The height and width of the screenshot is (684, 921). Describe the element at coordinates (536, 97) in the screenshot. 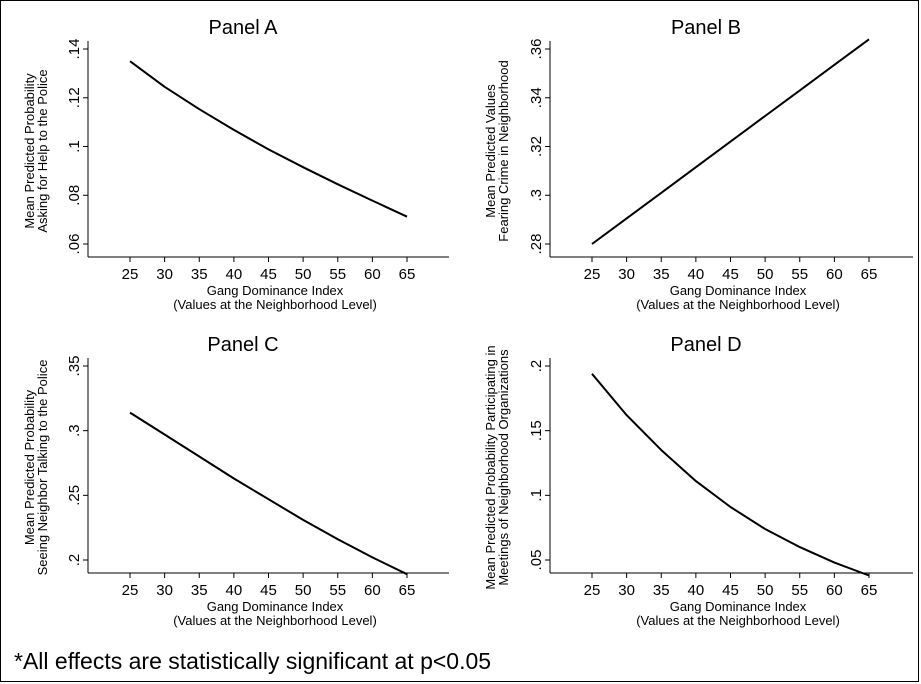

I see `y-tick-label: .34` at that location.